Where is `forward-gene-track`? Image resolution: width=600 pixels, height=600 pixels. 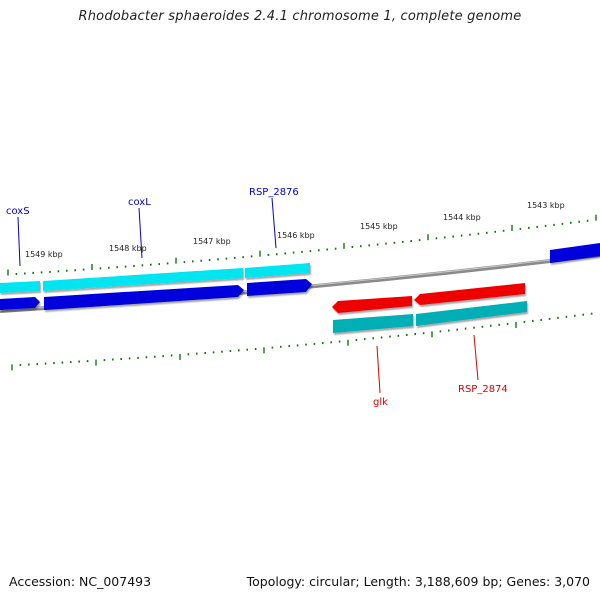 forward-gene-track is located at coordinates (300, 276).